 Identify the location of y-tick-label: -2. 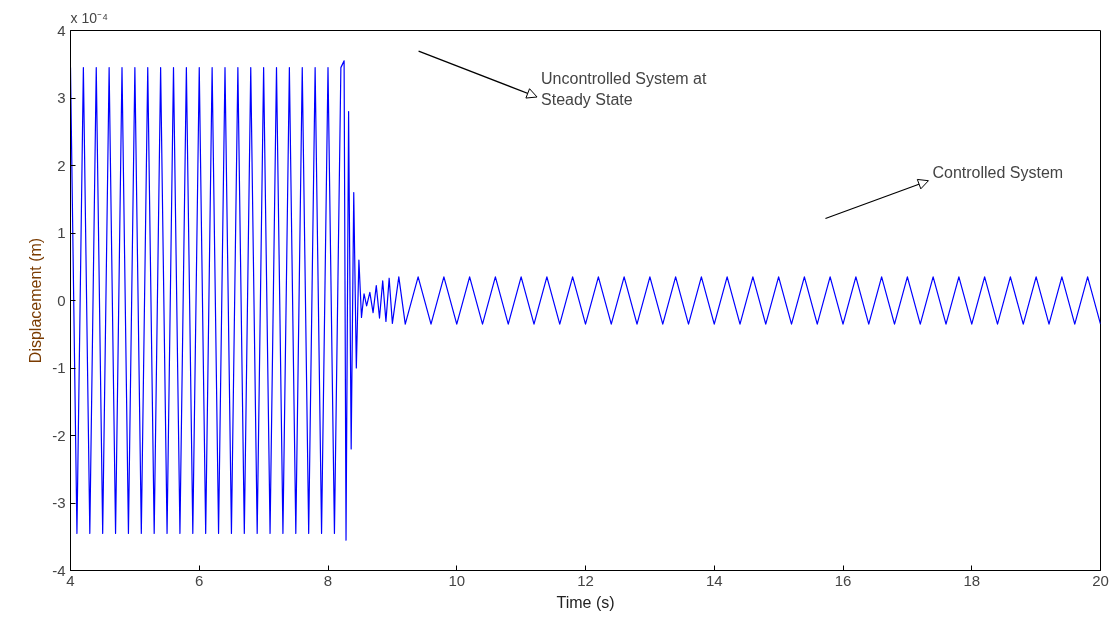
(59, 435).